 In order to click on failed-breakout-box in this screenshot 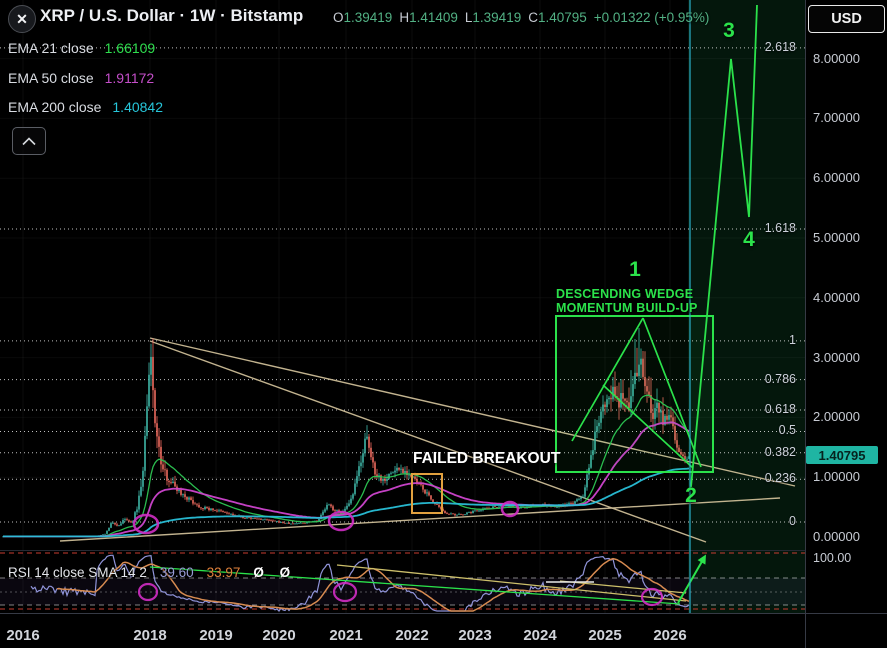, I will do `click(427, 493)`.